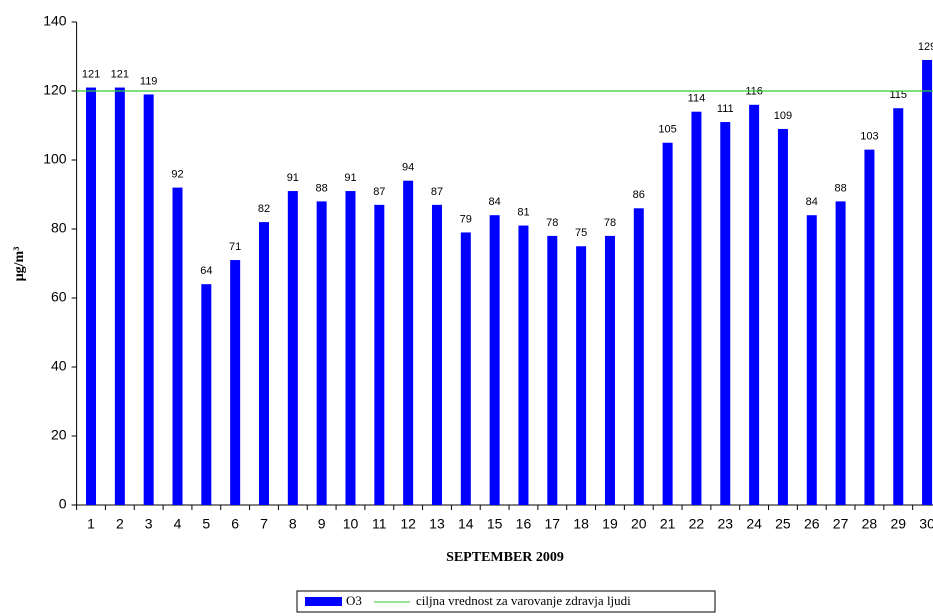 This screenshot has width=933, height=616. What do you see at coordinates (553, 524) in the screenshot?
I see `x-tick-label: 17` at bounding box center [553, 524].